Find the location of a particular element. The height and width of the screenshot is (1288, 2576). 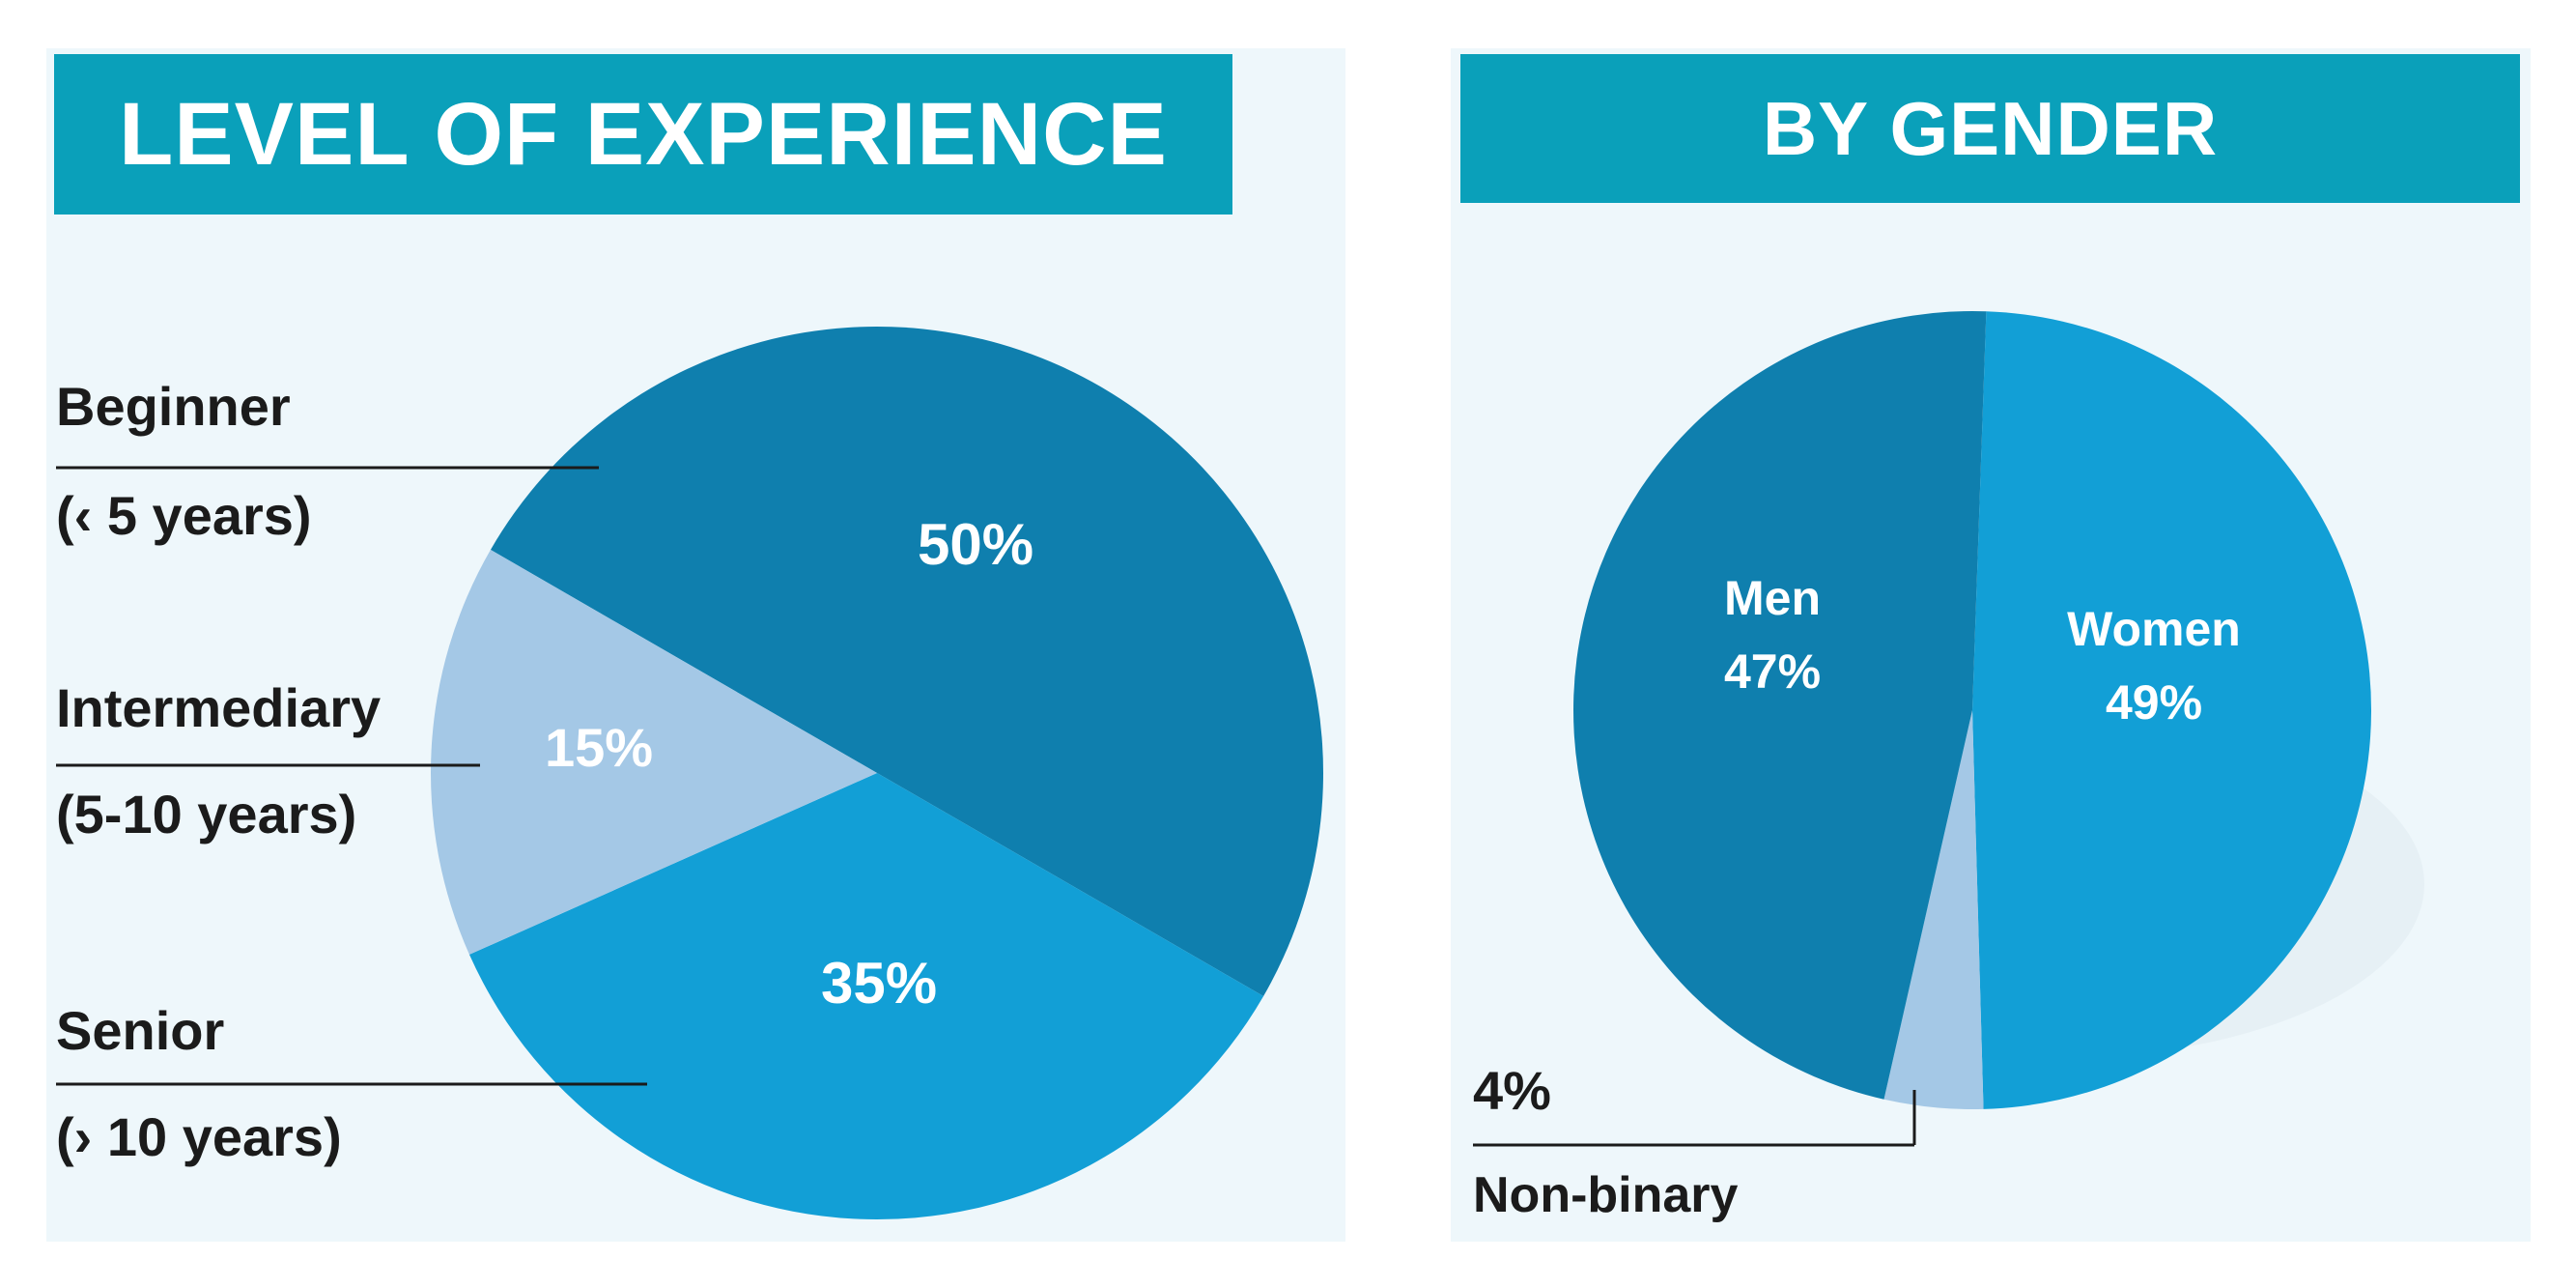

gender-title: BY GENDER is located at coordinates (1990, 129).